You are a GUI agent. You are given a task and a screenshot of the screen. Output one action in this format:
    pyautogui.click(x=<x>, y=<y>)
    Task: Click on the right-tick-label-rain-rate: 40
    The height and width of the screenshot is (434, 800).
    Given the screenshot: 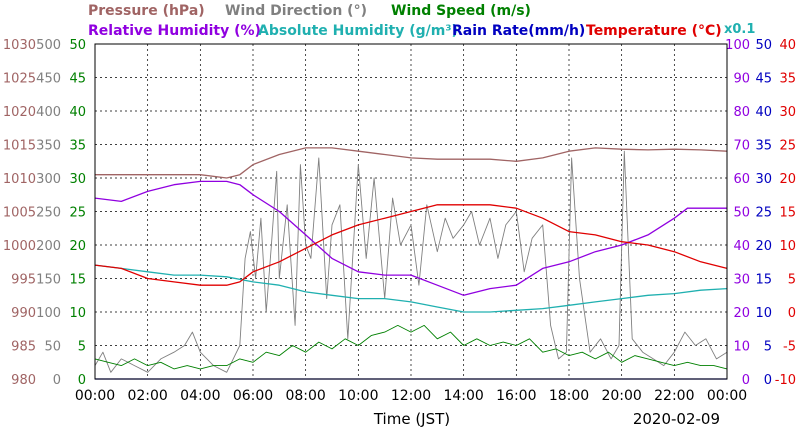 What is the action you would take?
    pyautogui.click(x=763, y=112)
    